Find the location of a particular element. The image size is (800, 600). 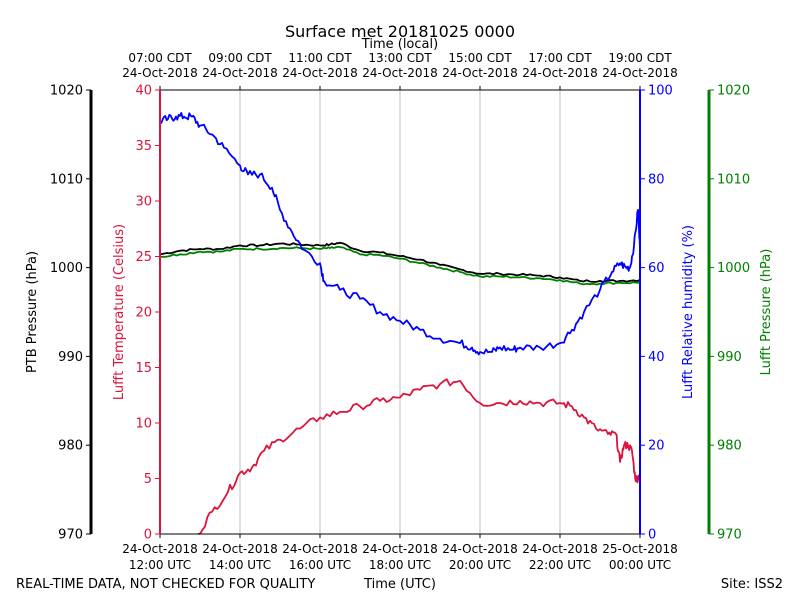

ptb-tick-label: 980 is located at coordinates (70, 446).